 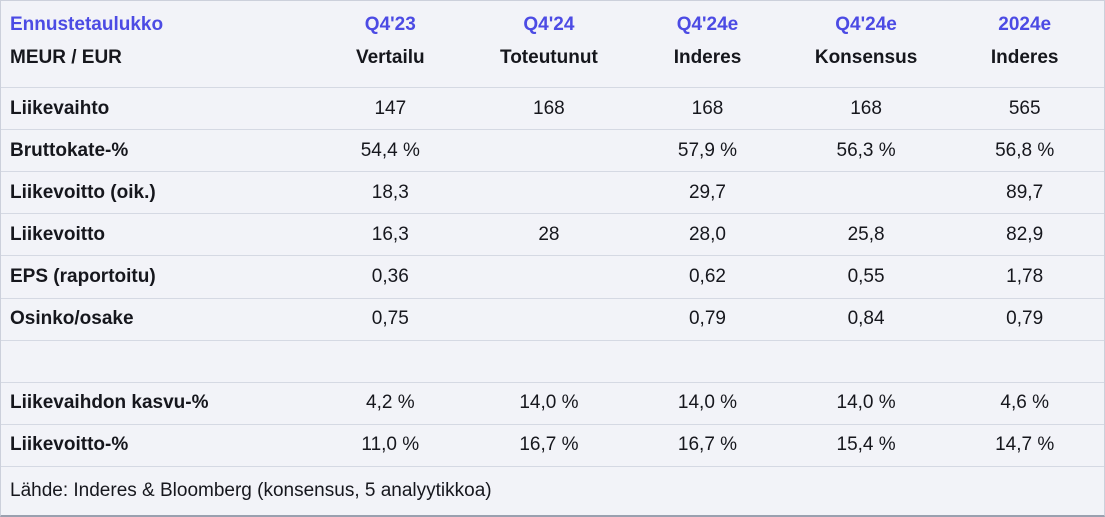 What do you see at coordinates (390, 276) in the screenshot?
I see `table-cell: 0,36` at bounding box center [390, 276].